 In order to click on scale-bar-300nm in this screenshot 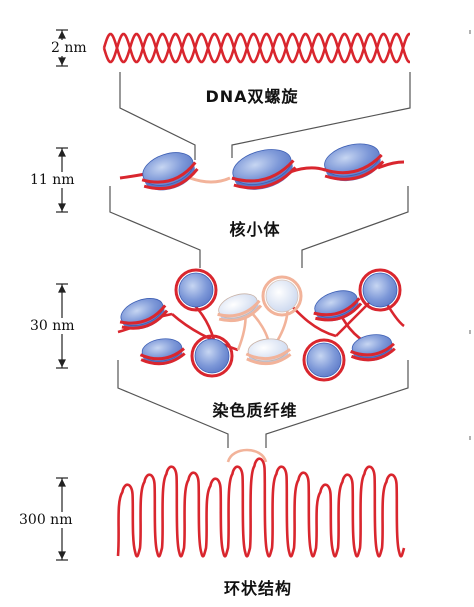, I will do `click(62, 519)`.